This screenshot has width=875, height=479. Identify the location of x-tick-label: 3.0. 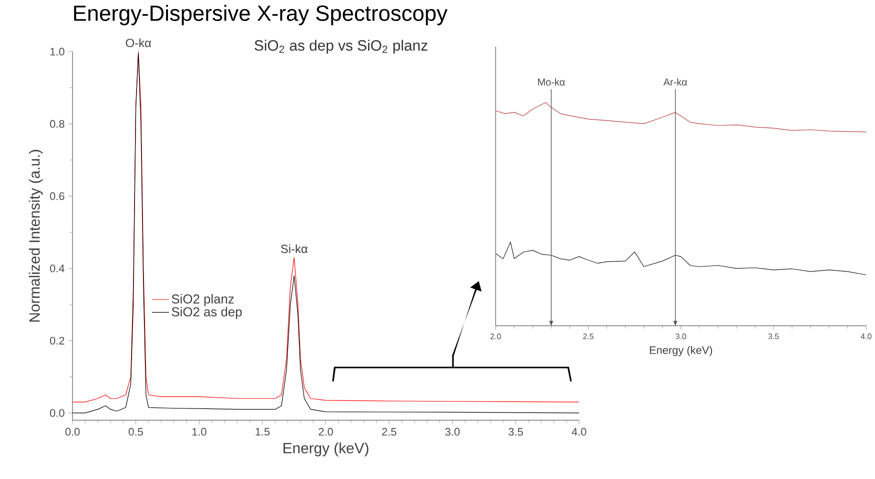
(452, 432).